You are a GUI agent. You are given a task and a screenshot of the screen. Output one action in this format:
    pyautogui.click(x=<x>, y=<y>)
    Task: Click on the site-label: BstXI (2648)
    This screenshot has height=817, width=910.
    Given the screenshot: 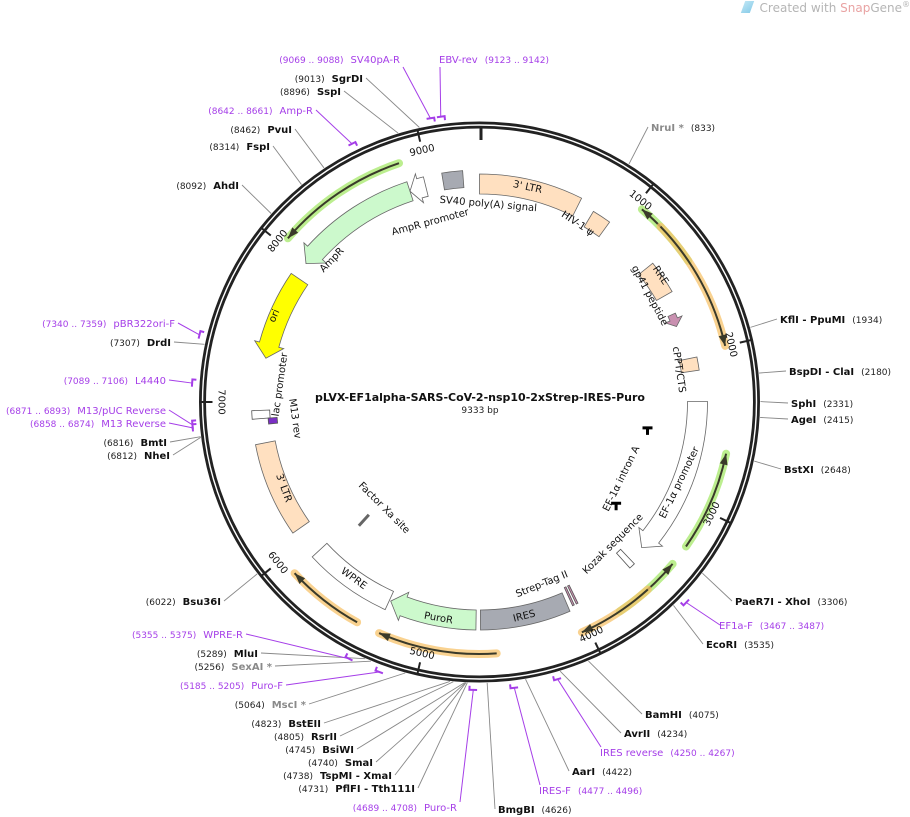 What is the action you would take?
    pyautogui.click(x=817, y=470)
    